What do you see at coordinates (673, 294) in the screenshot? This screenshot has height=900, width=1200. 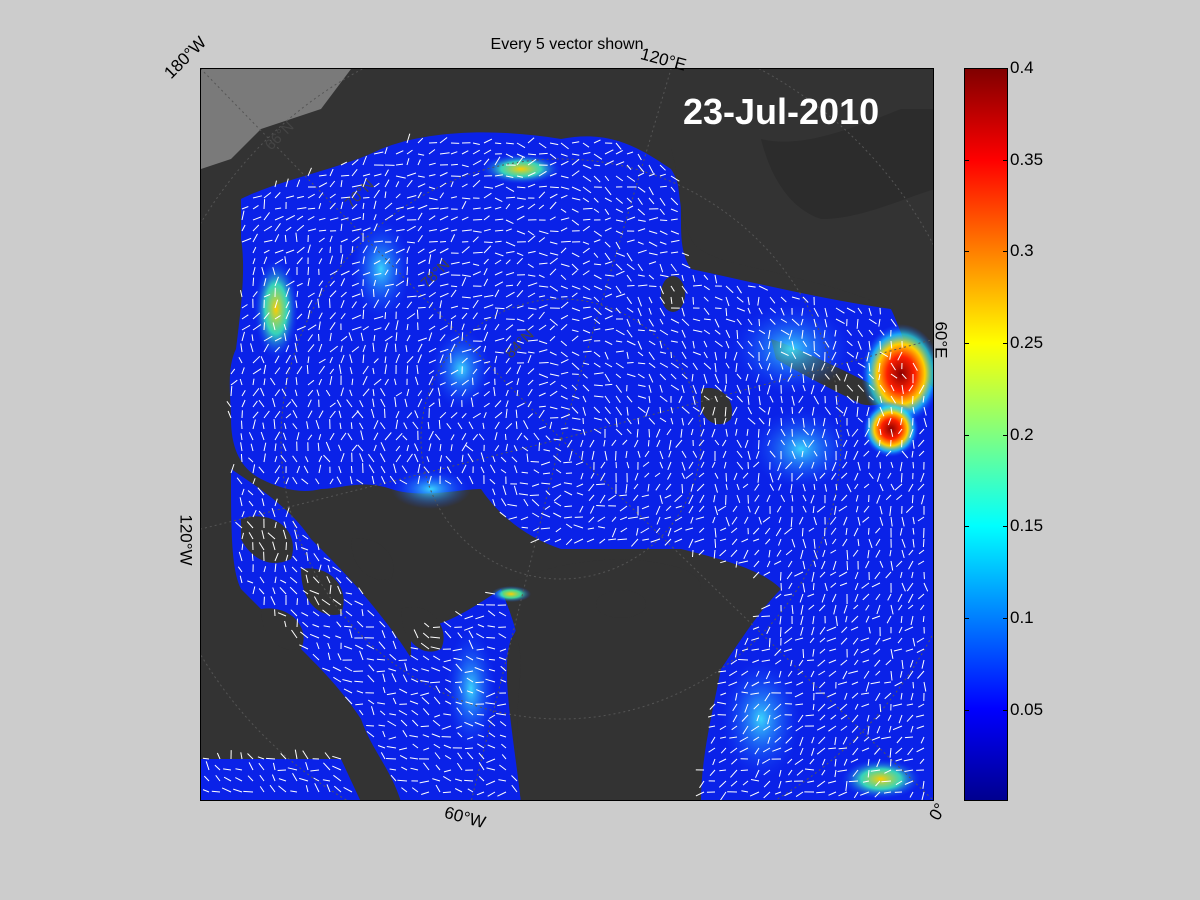 I see `franz-josef` at bounding box center [673, 294].